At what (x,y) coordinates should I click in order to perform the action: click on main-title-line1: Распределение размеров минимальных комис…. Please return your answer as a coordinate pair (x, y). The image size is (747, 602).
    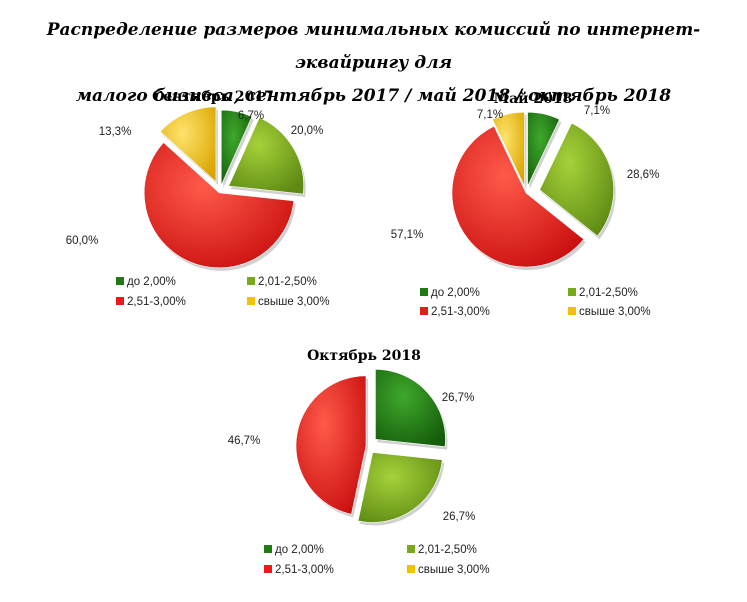
    Looking at the image, I should click on (373, 46).